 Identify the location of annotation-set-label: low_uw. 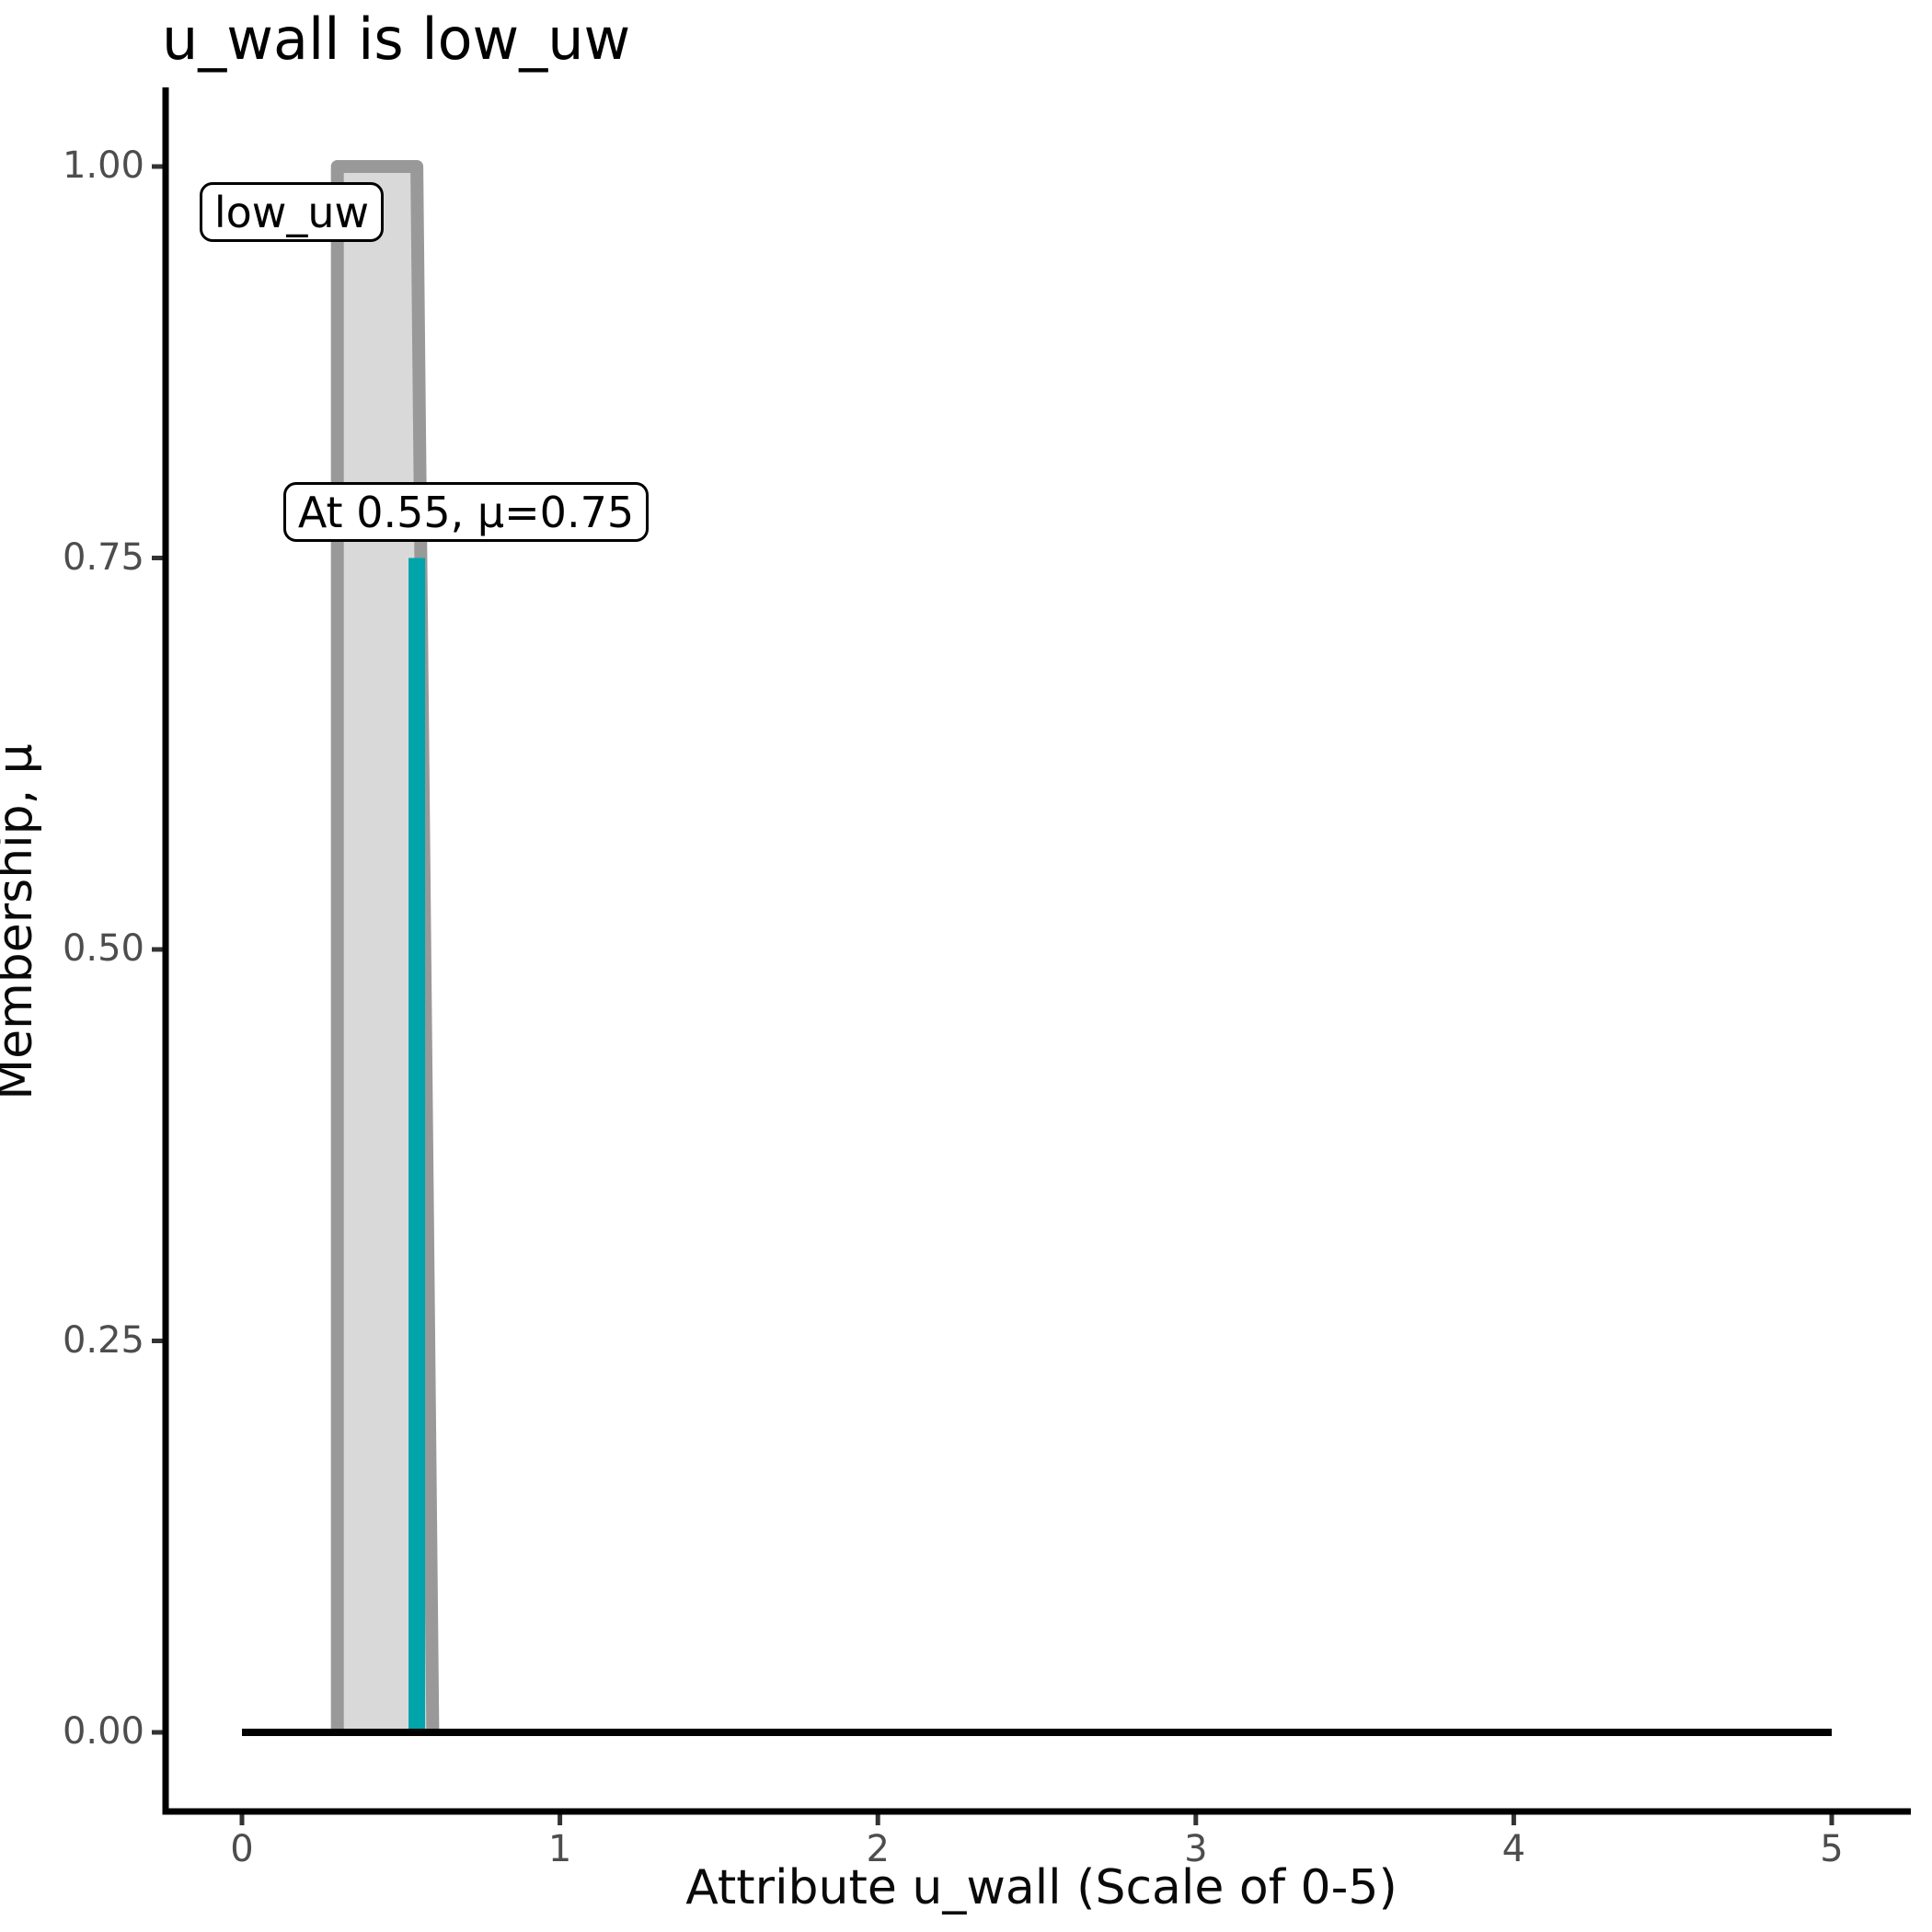
(292, 212).